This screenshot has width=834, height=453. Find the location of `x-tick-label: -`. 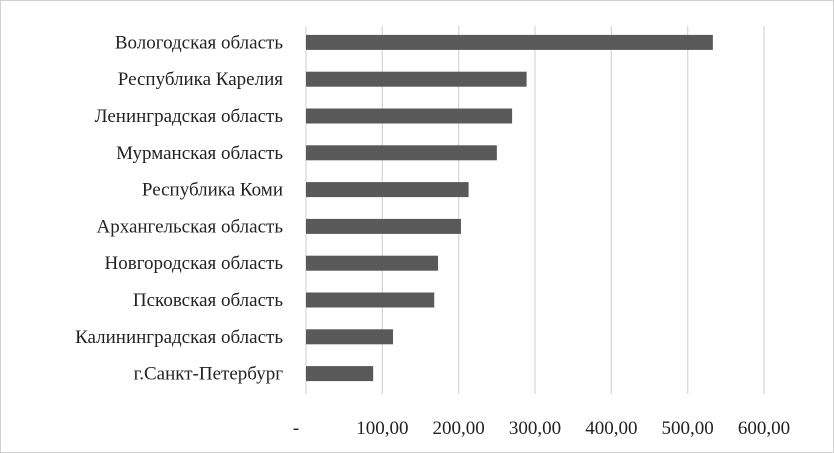

x-tick-label: - is located at coordinates (296, 428).